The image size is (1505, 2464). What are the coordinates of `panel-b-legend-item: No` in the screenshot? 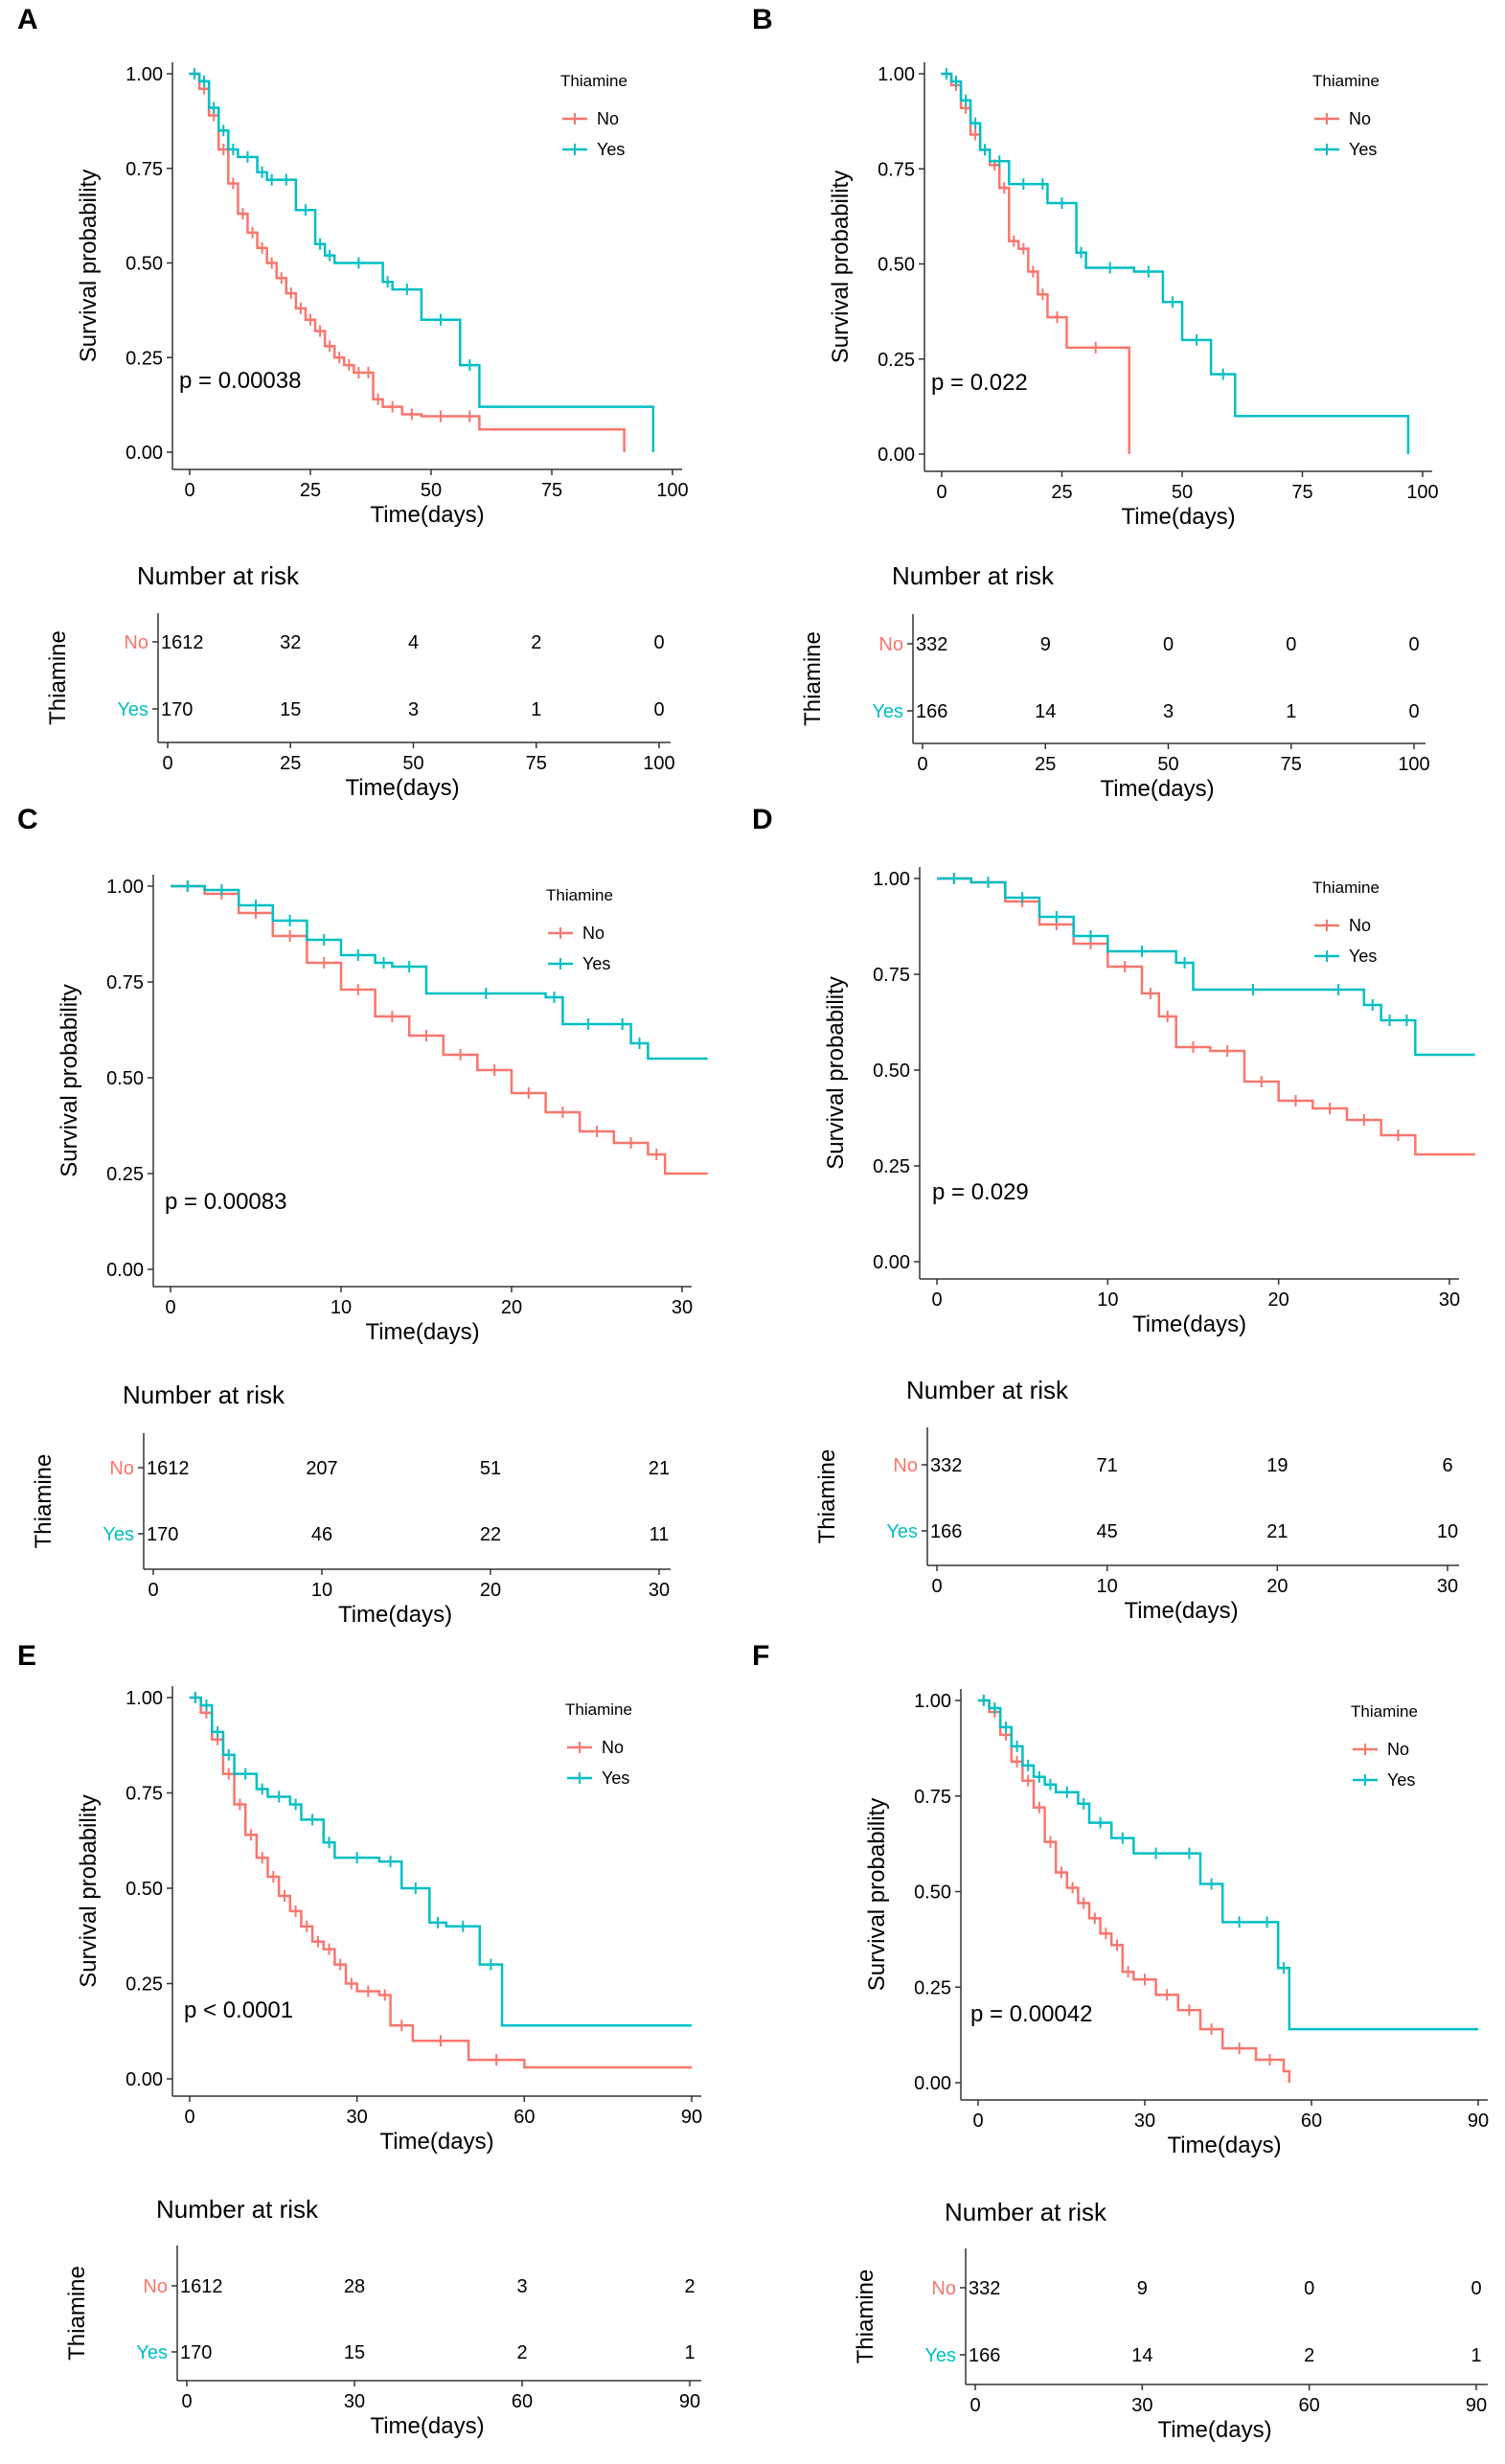 It's located at (1360, 118).